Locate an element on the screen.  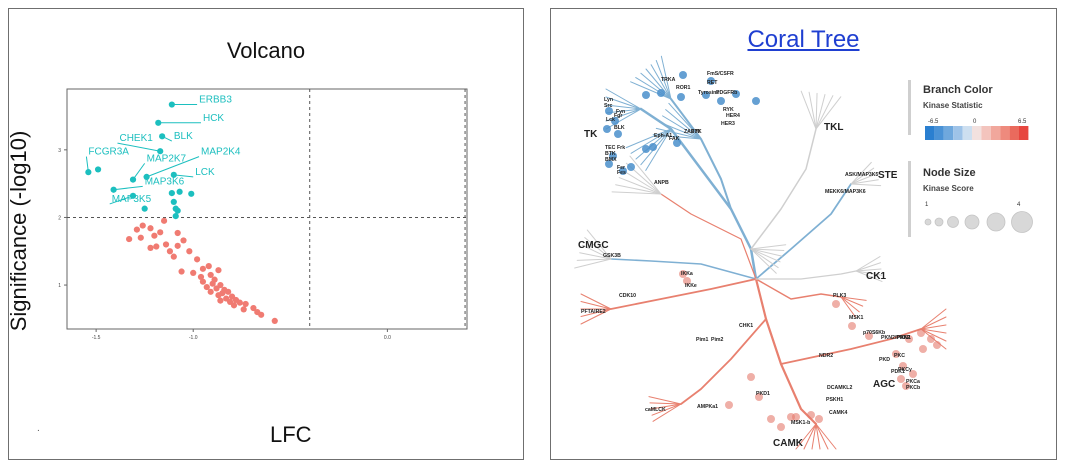
kinase-label: Pim1 is located at coordinates (702, 340).